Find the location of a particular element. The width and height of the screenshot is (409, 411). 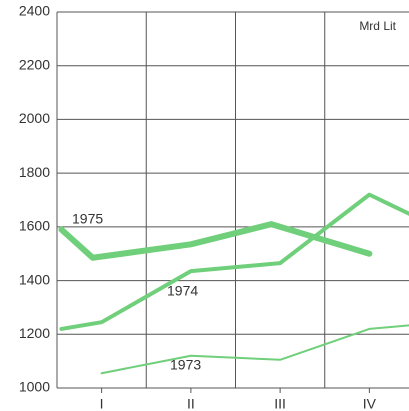

y-tick-label: 1200 is located at coordinates (34, 333).